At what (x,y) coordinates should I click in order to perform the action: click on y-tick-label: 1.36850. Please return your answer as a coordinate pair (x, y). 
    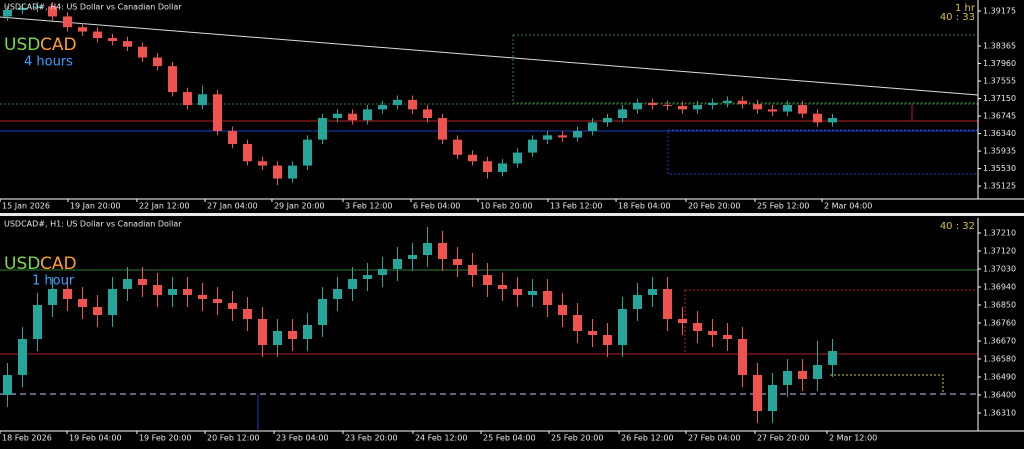
    Looking at the image, I should click on (999, 305).